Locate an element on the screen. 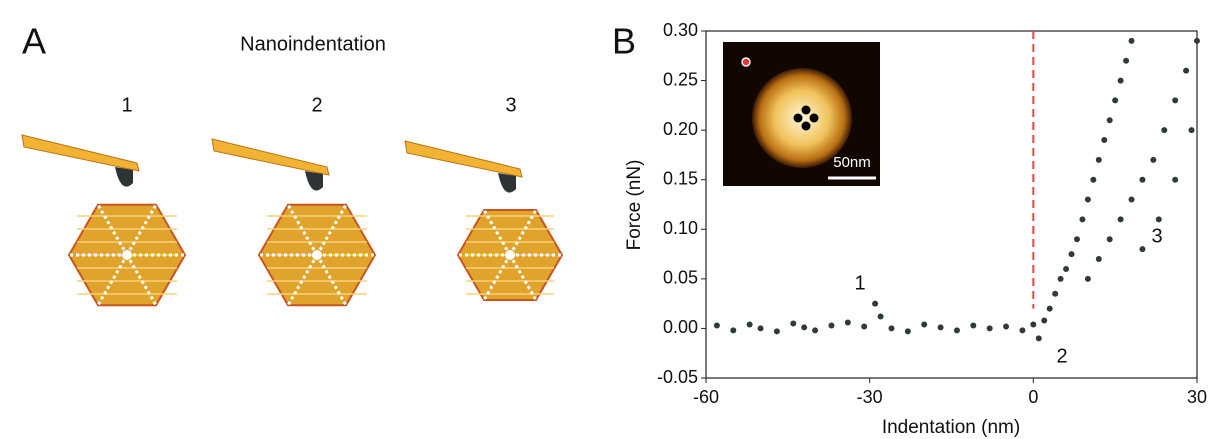 This screenshot has width=1213, height=439. y-tick-label: 0.00 is located at coordinates (680, 327).